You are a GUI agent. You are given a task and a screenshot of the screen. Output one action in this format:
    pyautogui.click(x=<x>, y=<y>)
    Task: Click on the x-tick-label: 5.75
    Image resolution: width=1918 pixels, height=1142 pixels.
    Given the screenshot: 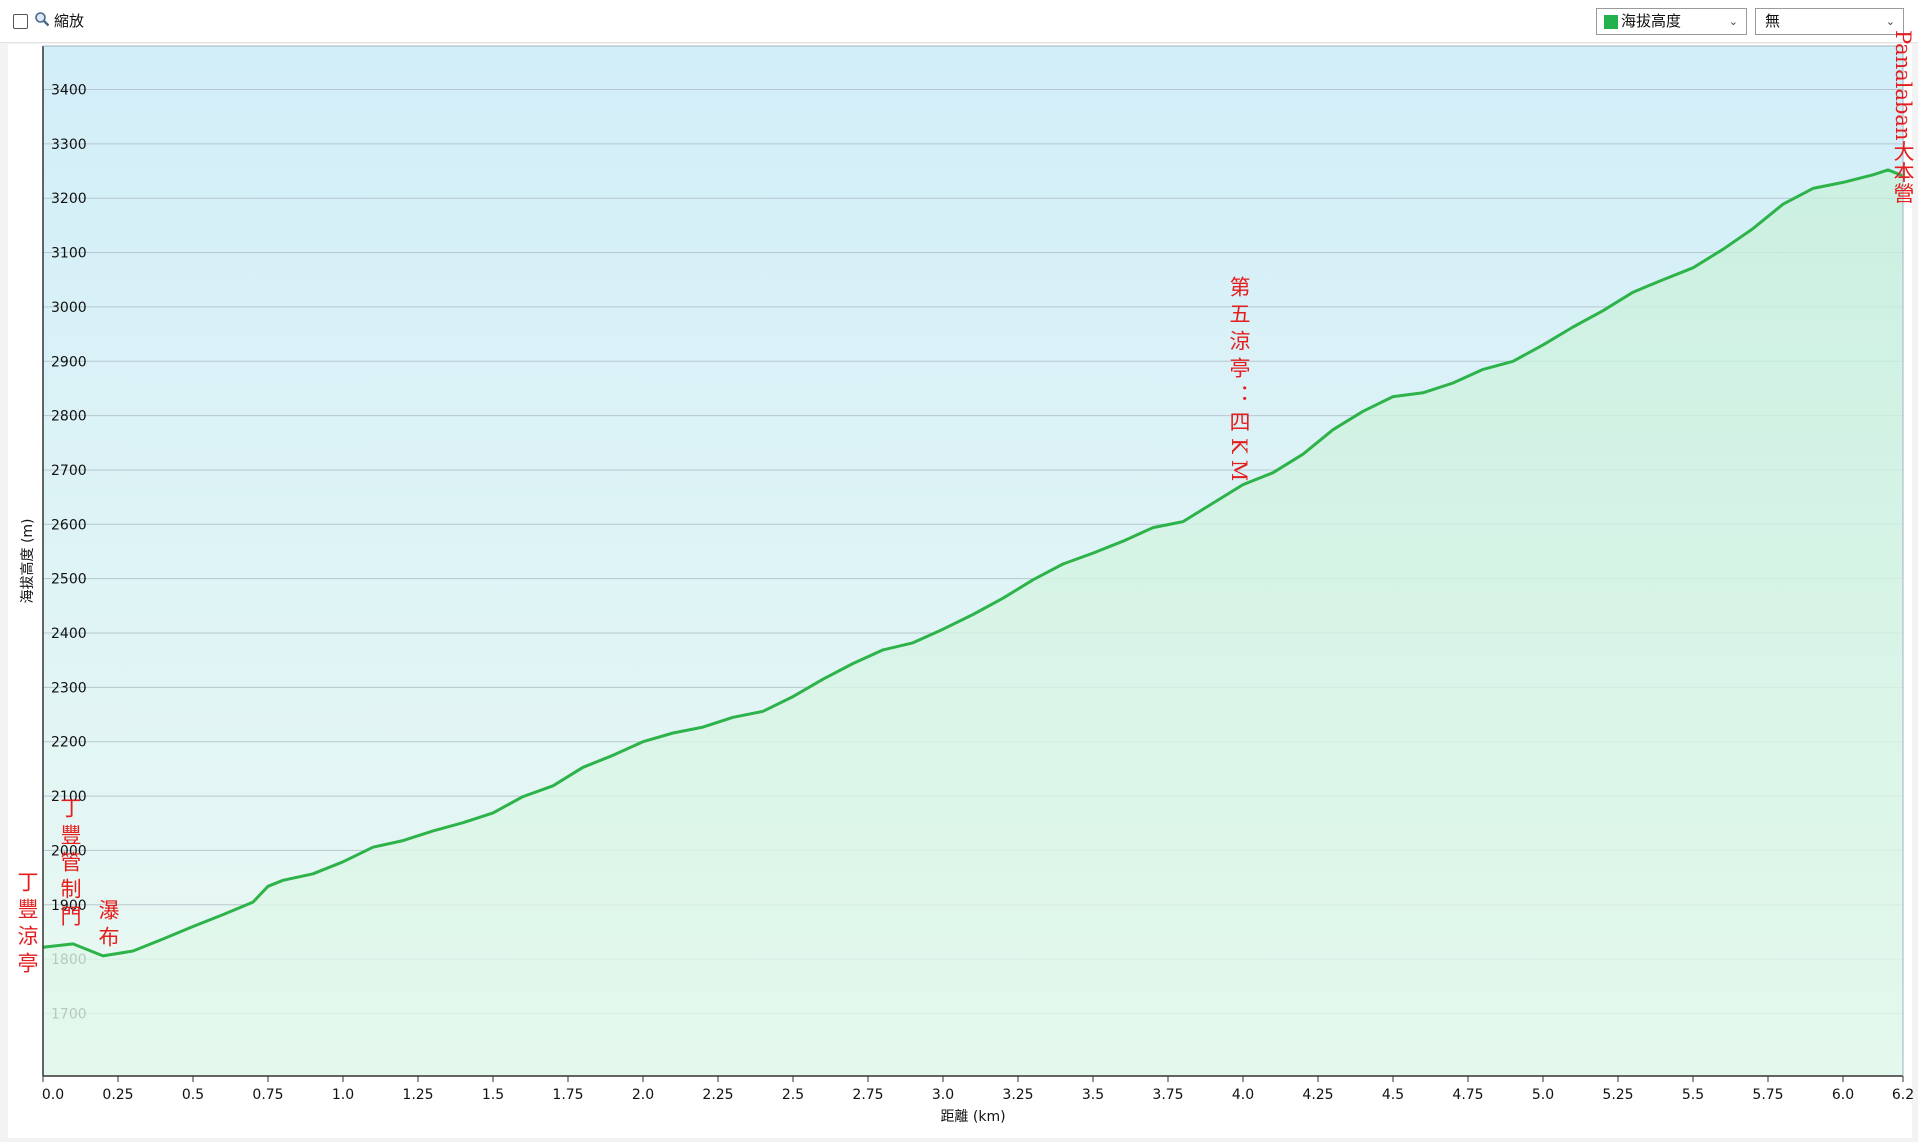 What is the action you would take?
    pyautogui.click(x=1767, y=1095)
    